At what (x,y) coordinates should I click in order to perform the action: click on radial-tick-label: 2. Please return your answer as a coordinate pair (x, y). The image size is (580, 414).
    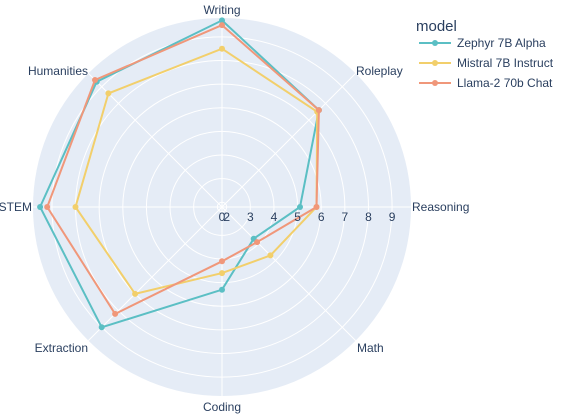
    Looking at the image, I should click on (226, 217).